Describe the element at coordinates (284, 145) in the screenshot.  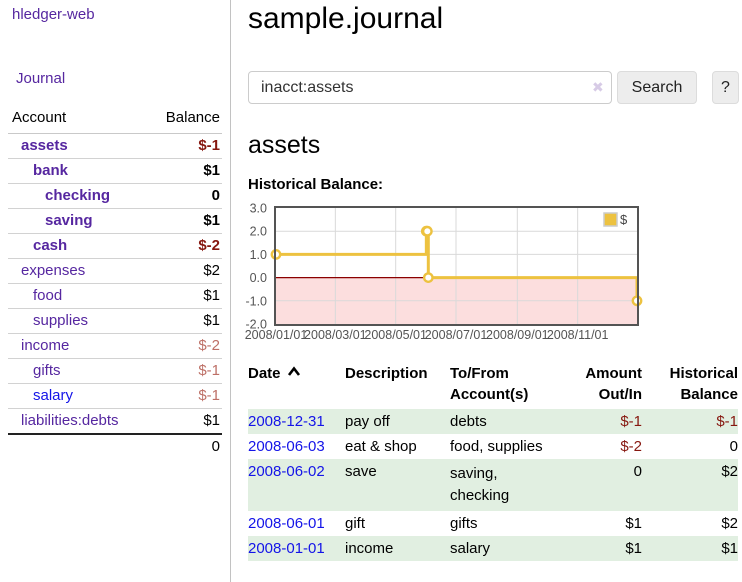
I see `account-heading: assets` at that location.